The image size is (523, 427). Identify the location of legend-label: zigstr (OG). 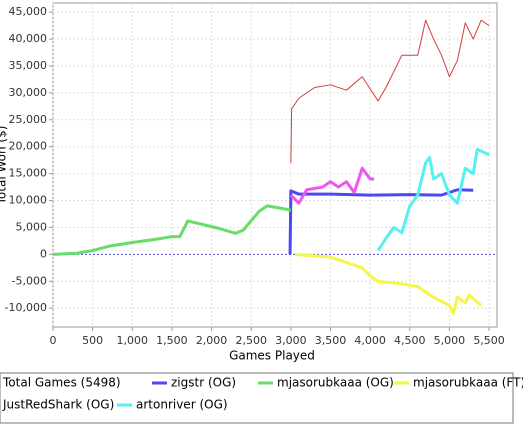
(203, 383).